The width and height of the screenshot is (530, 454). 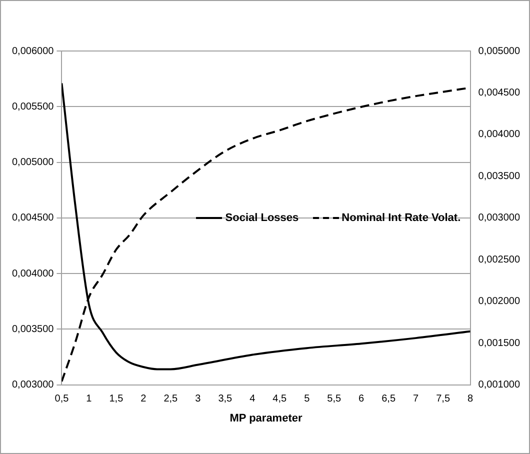 I want to click on x-tick-label: 2,5, so click(x=171, y=399).